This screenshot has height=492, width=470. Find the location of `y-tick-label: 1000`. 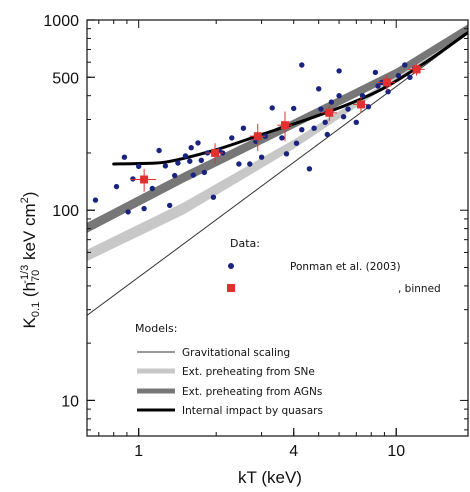

y-tick-label: 1000 is located at coordinates (61, 21).